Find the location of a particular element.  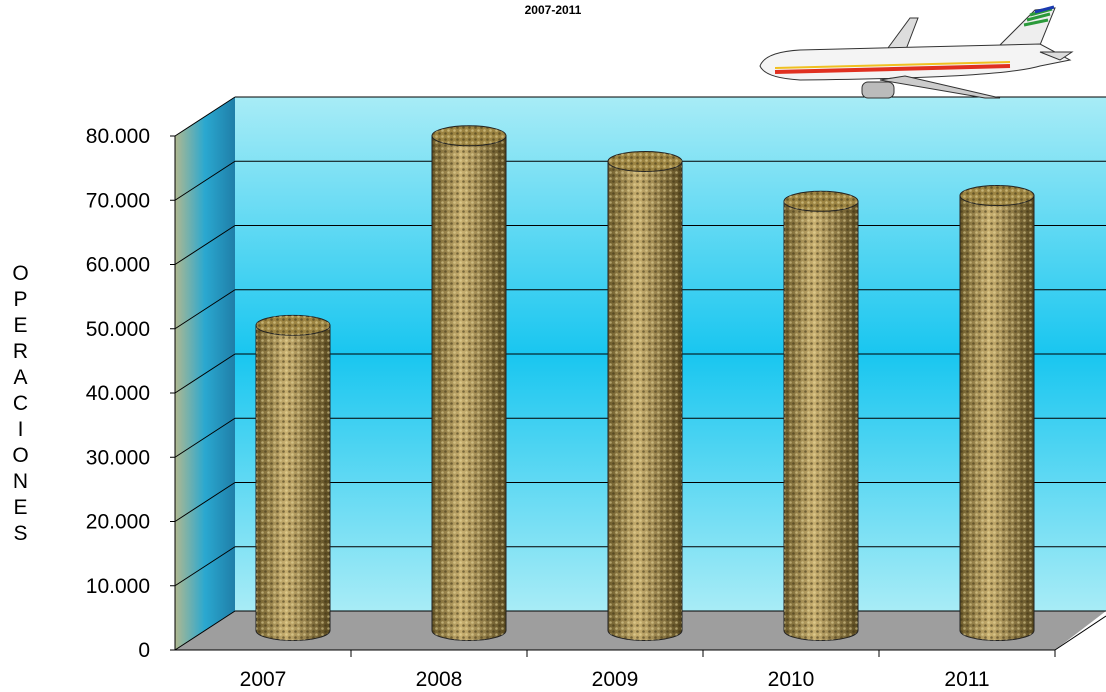

y-tick-label: 10.000 is located at coordinates (118, 586).